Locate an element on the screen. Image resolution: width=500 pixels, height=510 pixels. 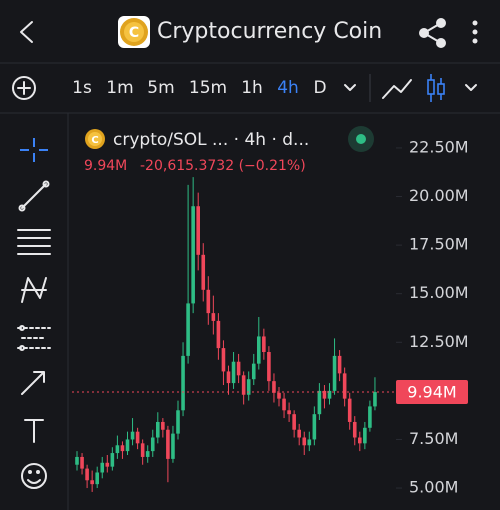
interval-button: 1s is located at coordinates (82, 88).